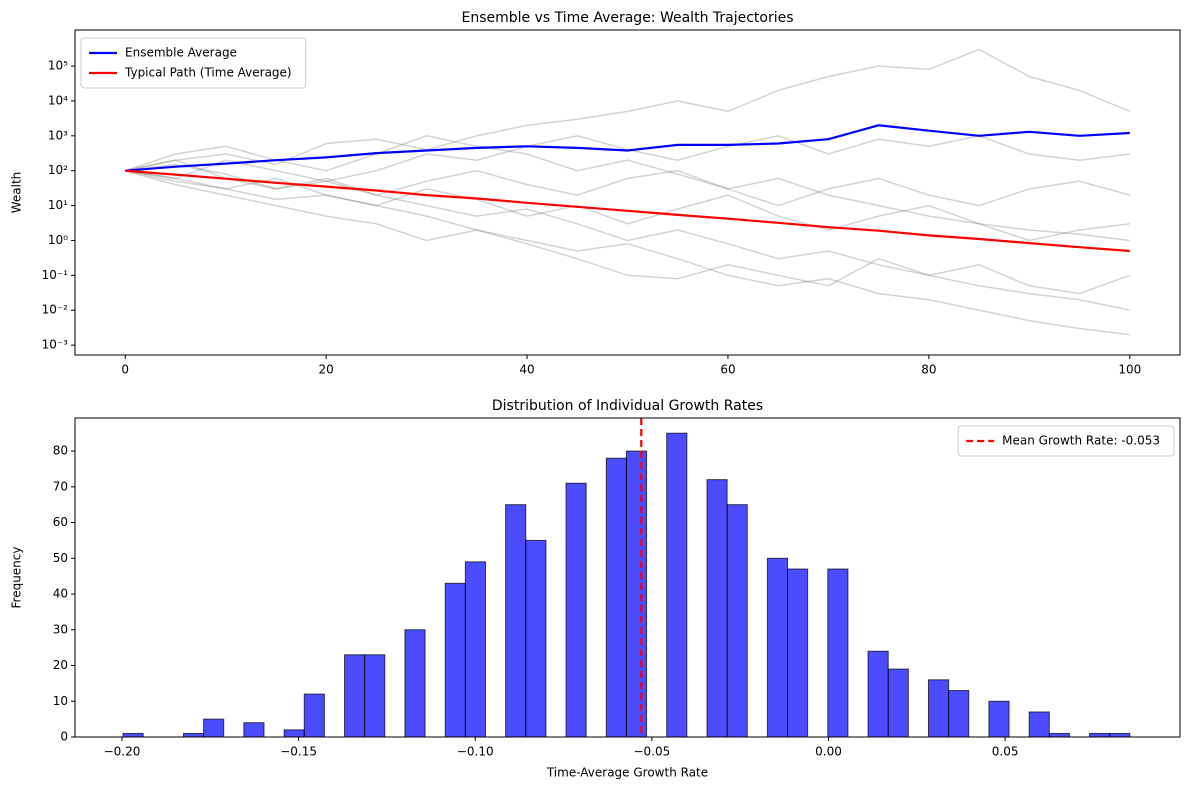 Image resolution: width=1189 pixels, height=790 pixels. I want to click on y-tick-label: 10⁻², so click(55, 310).